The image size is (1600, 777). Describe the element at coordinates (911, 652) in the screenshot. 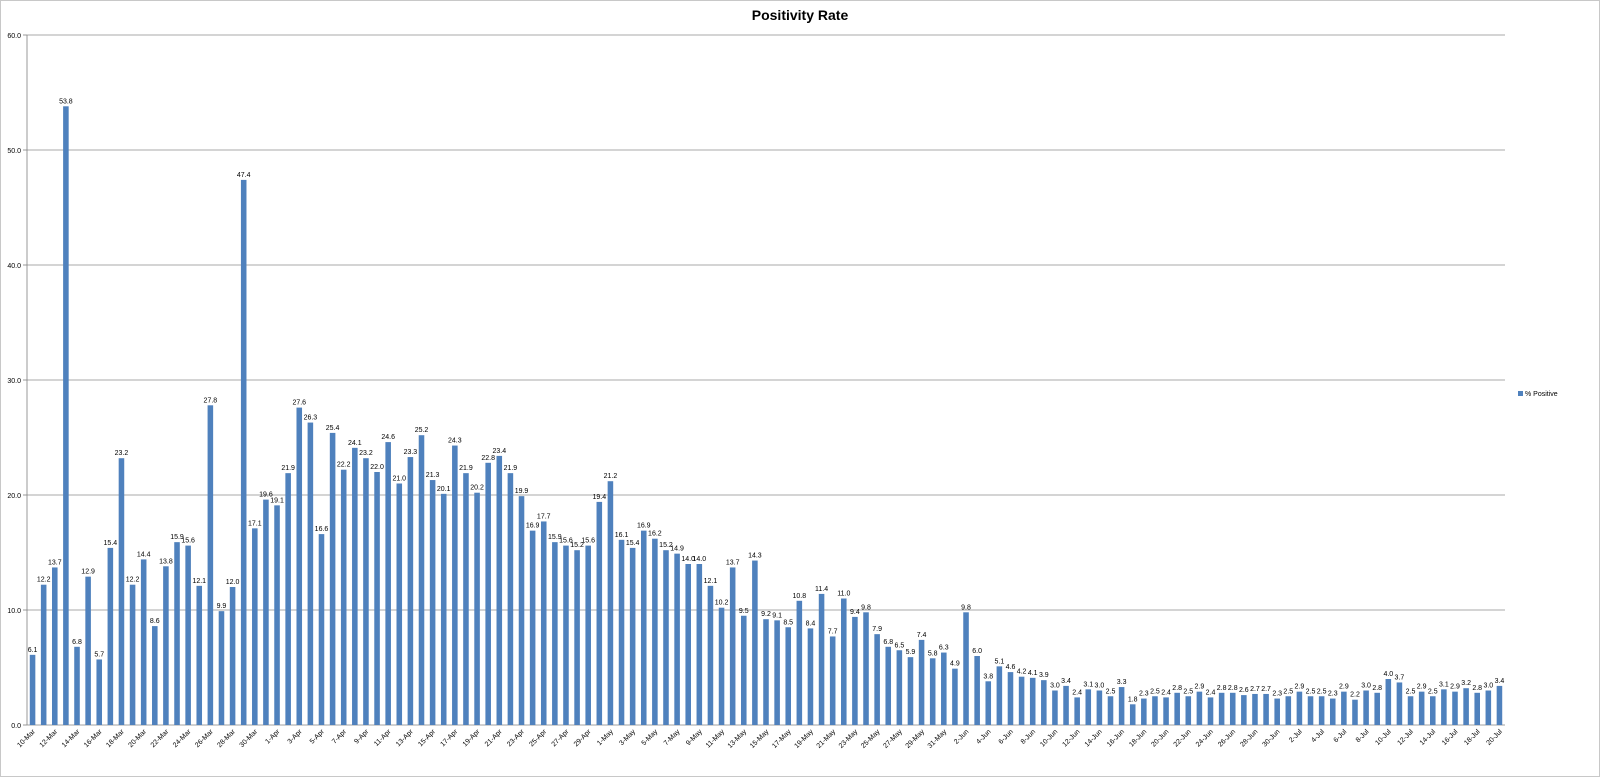

I see `data-label: 5.9` at that location.